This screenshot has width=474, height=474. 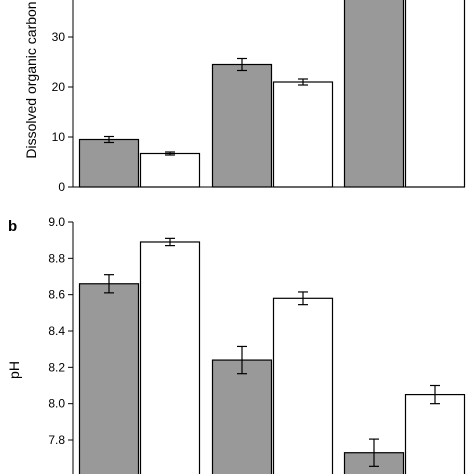 I want to click on panel-b-y-tick-label: 8.6, so click(x=56, y=295).